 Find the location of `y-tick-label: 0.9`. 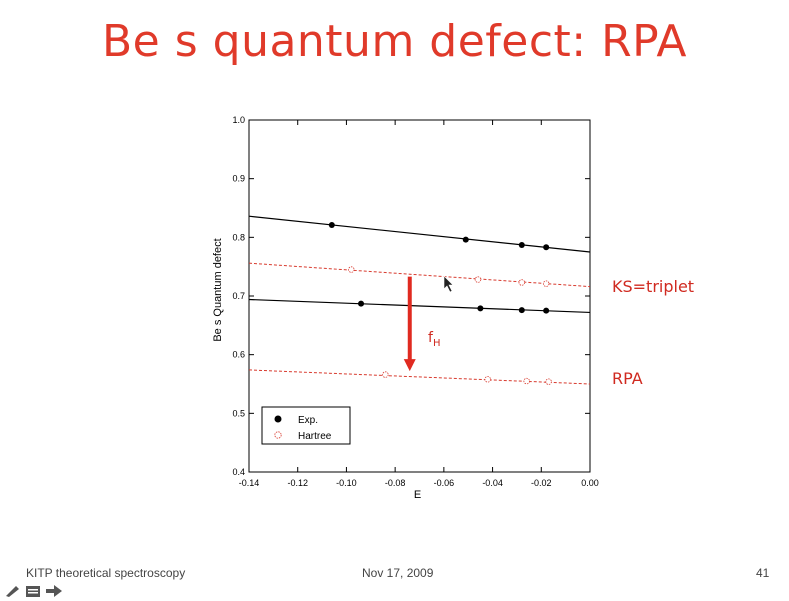

y-tick-label: 0.9 is located at coordinates (238, 179).